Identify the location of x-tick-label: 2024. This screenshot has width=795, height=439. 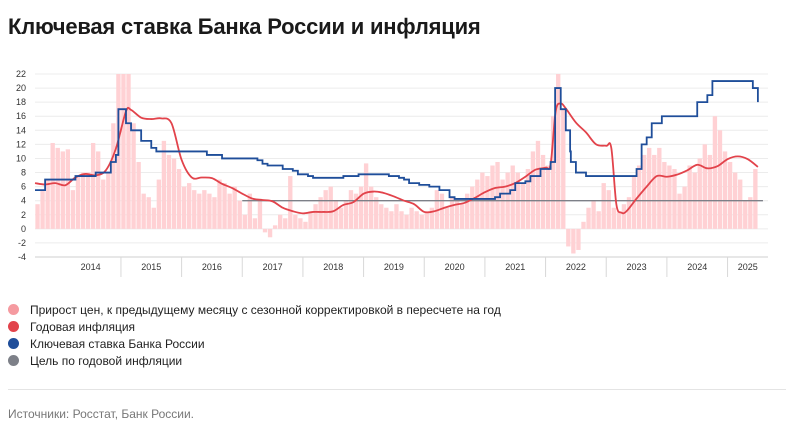
(697, 267).